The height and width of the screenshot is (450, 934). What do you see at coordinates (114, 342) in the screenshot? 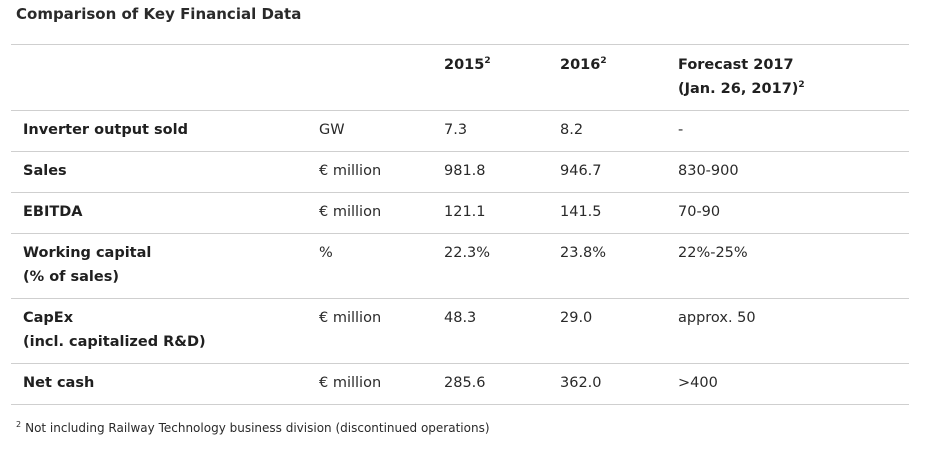
I see `row-label-sub: (incl. capitalized R&D)` at bounding box center [114, 342].